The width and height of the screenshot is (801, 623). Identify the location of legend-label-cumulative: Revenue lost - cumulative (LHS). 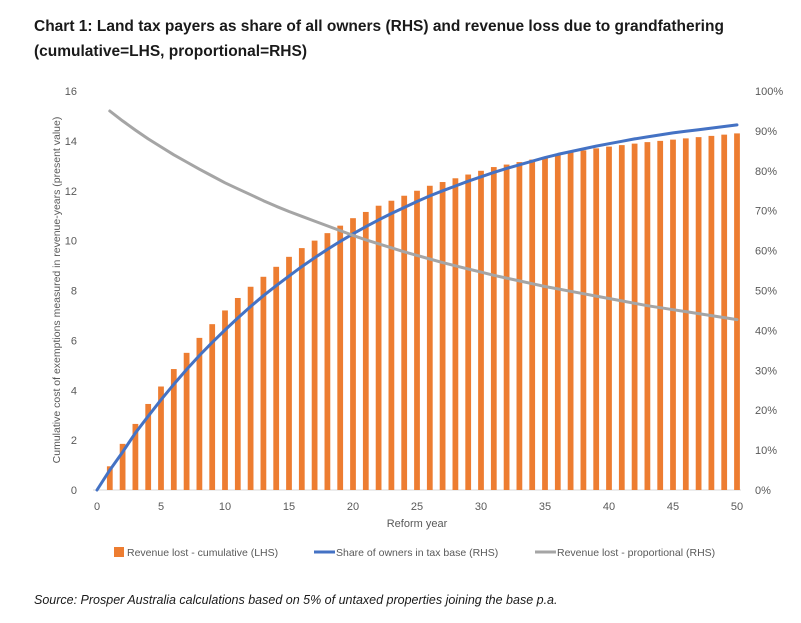
(202, 553).